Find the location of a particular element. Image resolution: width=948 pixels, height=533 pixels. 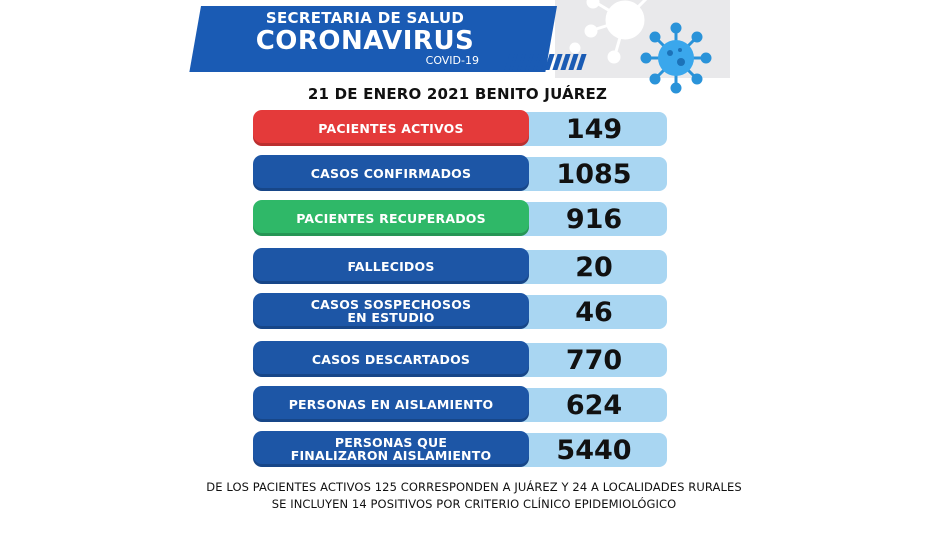

stat-label-pill: PERSONAS QUE FINALIZARON AISLAMIENTO is located at coordinates (391, 449).